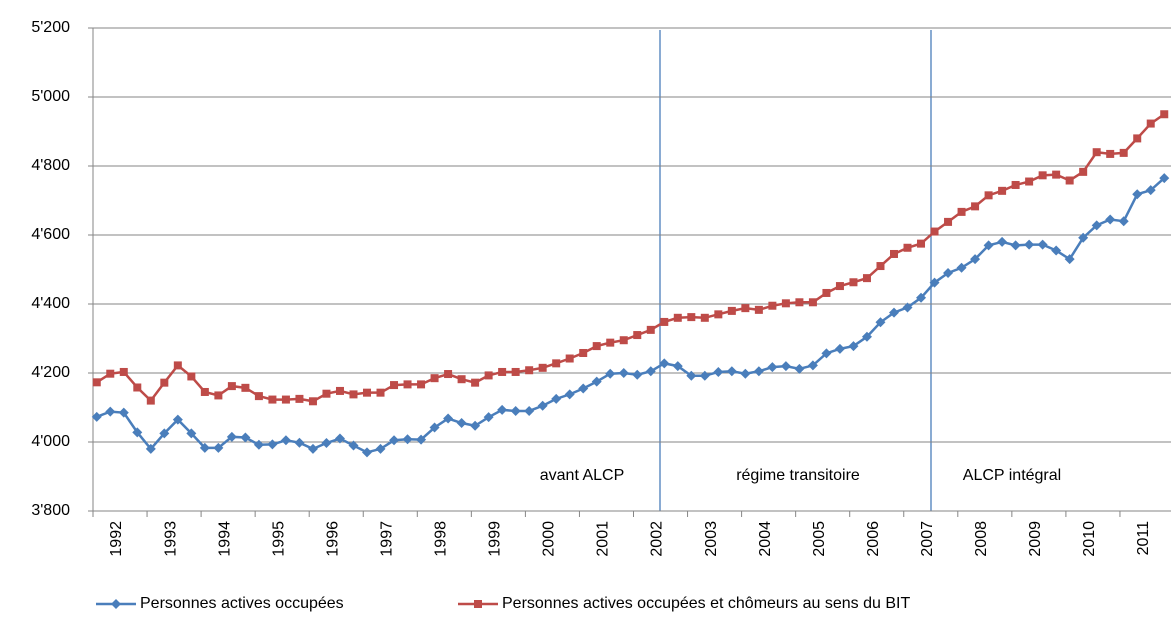 The image size is (1171, 626). I want to click on x-tick-label: 2002, so click(657, 539).